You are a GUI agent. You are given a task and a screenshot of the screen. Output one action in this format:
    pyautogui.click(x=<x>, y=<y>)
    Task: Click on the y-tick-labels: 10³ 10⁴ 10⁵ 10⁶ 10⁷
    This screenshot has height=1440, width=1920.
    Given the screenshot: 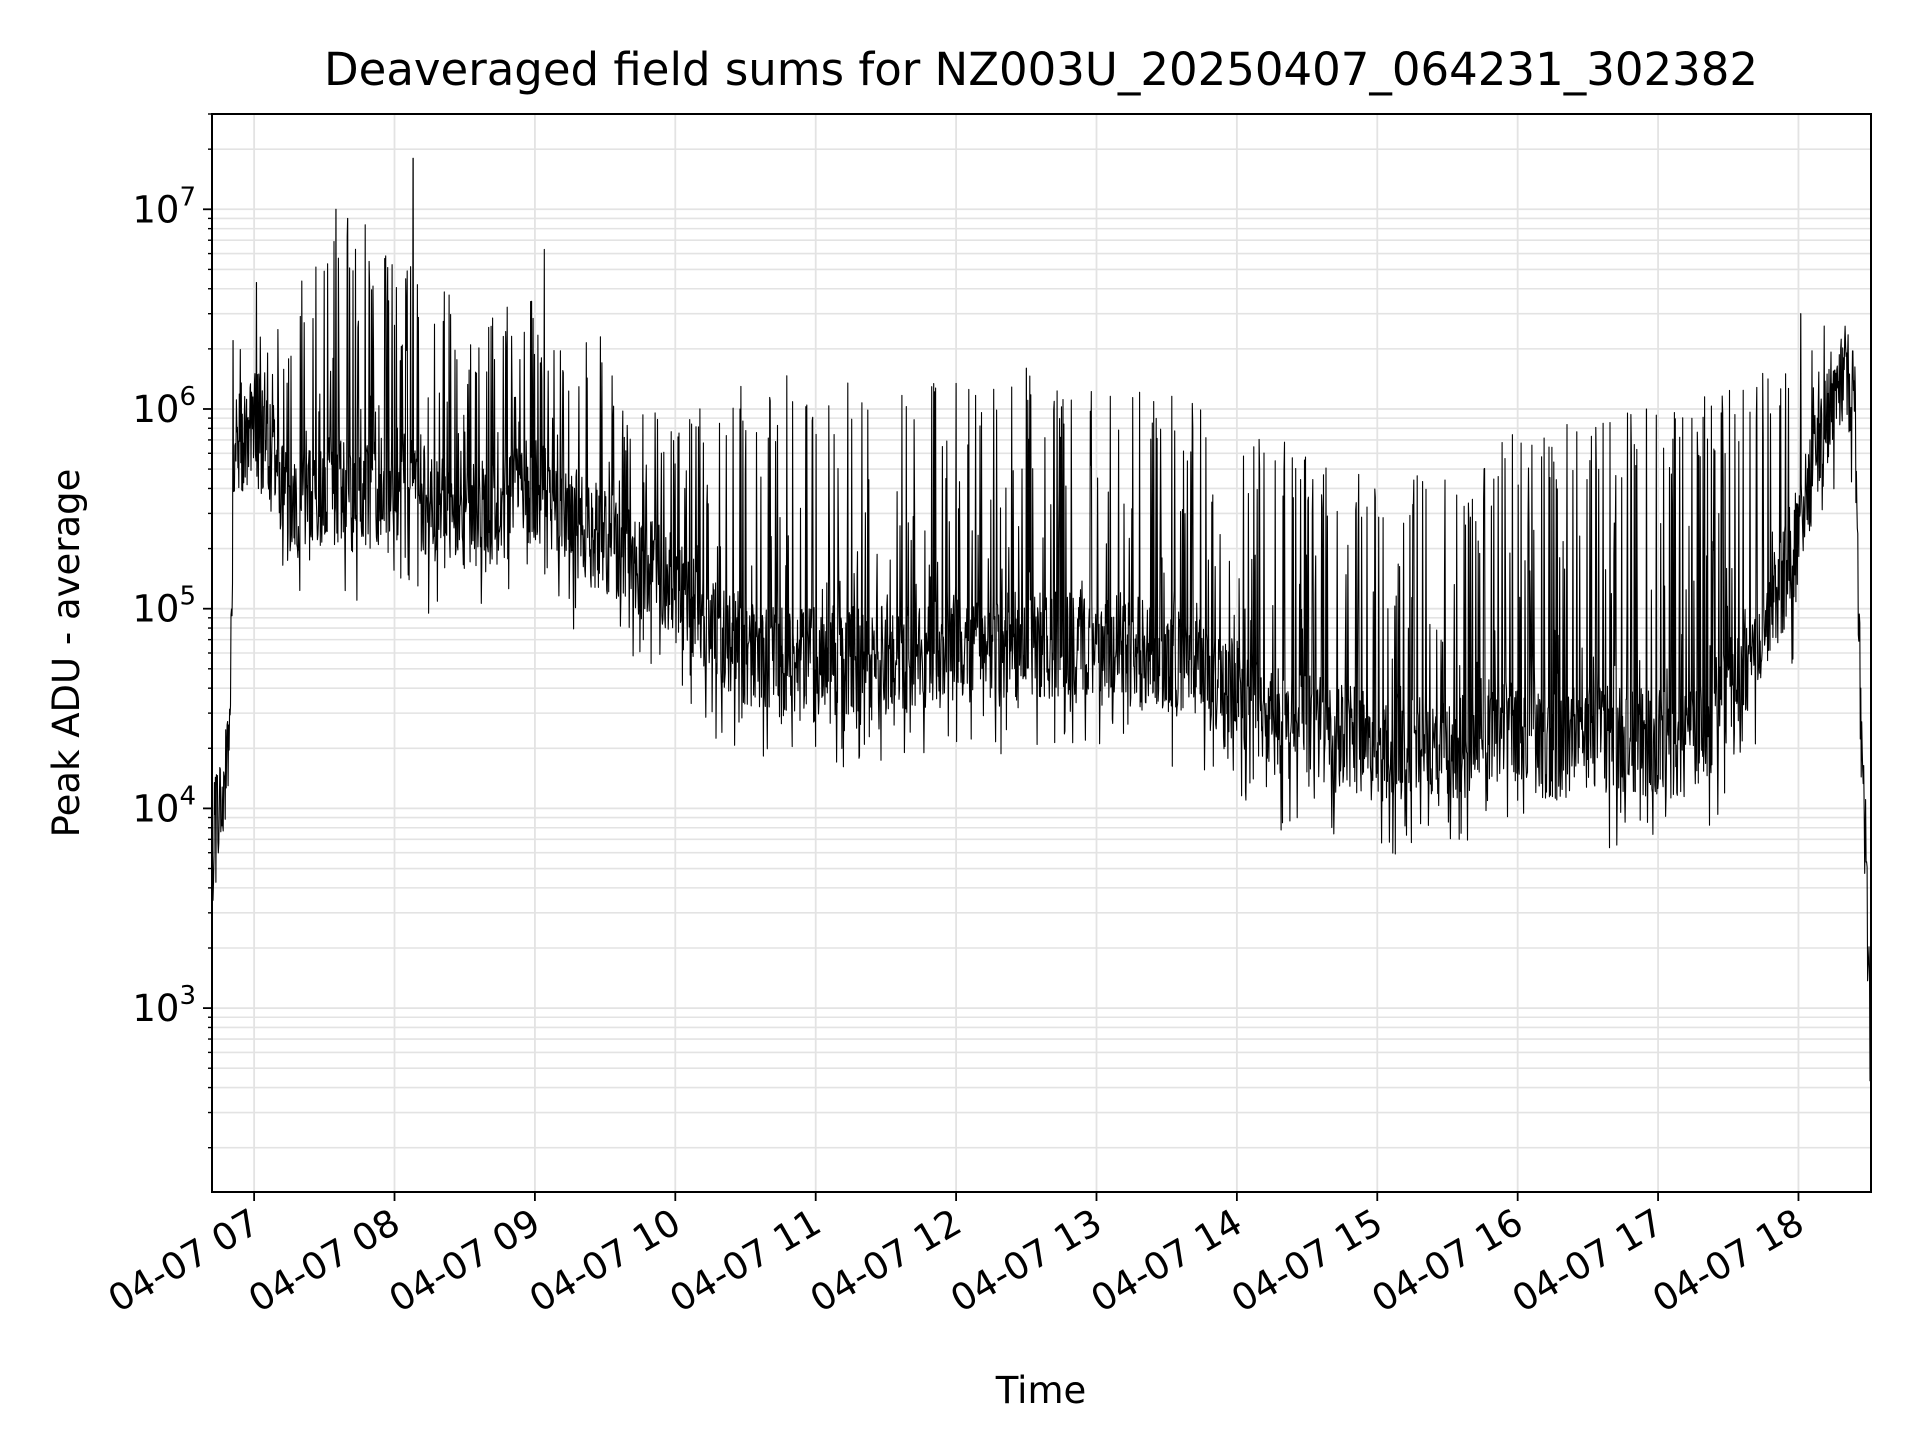 What is the action you would take?
    pyautogui.click(x=164, y=606)
    